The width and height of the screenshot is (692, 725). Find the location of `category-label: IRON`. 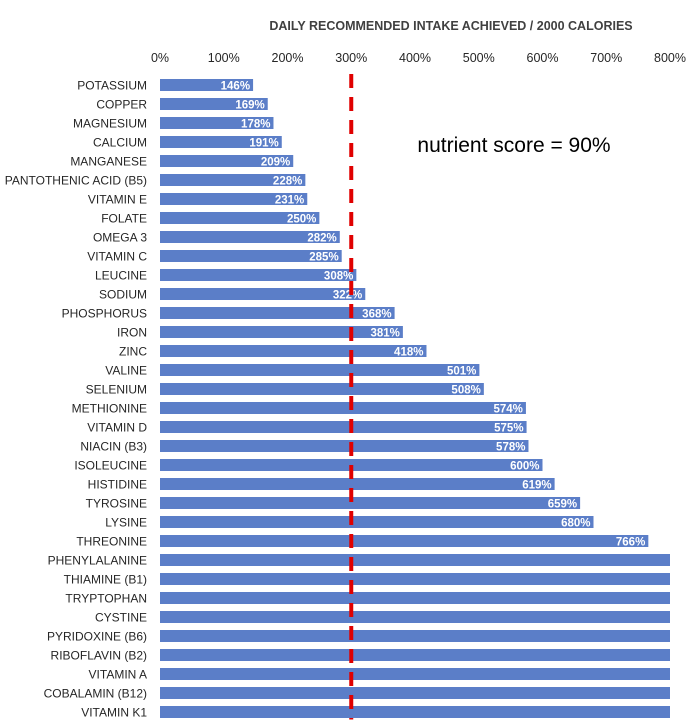

category-label: IRON is located at coordinates (132, 333).